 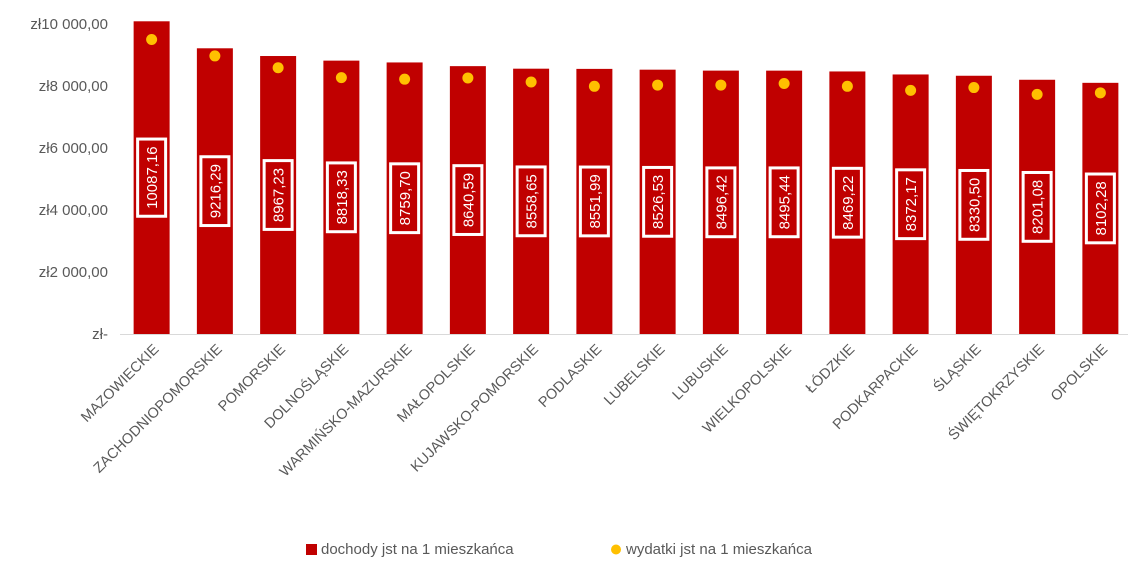 I want to click on x-tick-label: KUJAWSKO-POMORSKIE, so click(x=475, y=408).